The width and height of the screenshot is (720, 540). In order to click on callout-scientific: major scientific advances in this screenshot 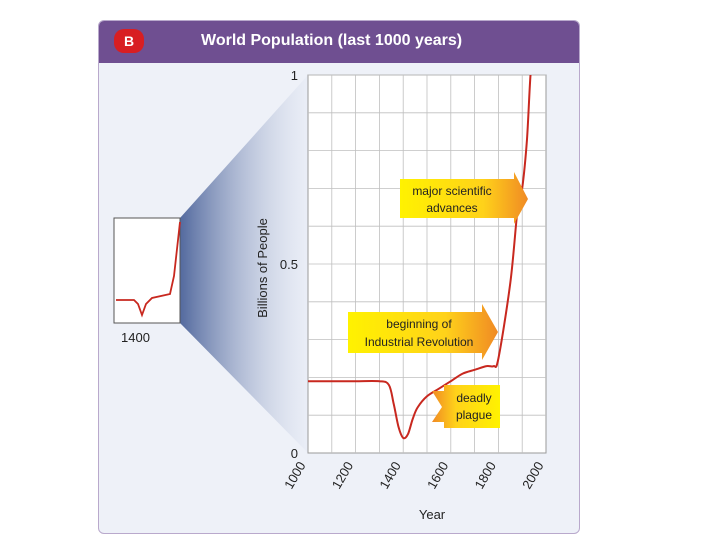, I will do `click(464, 198)`.